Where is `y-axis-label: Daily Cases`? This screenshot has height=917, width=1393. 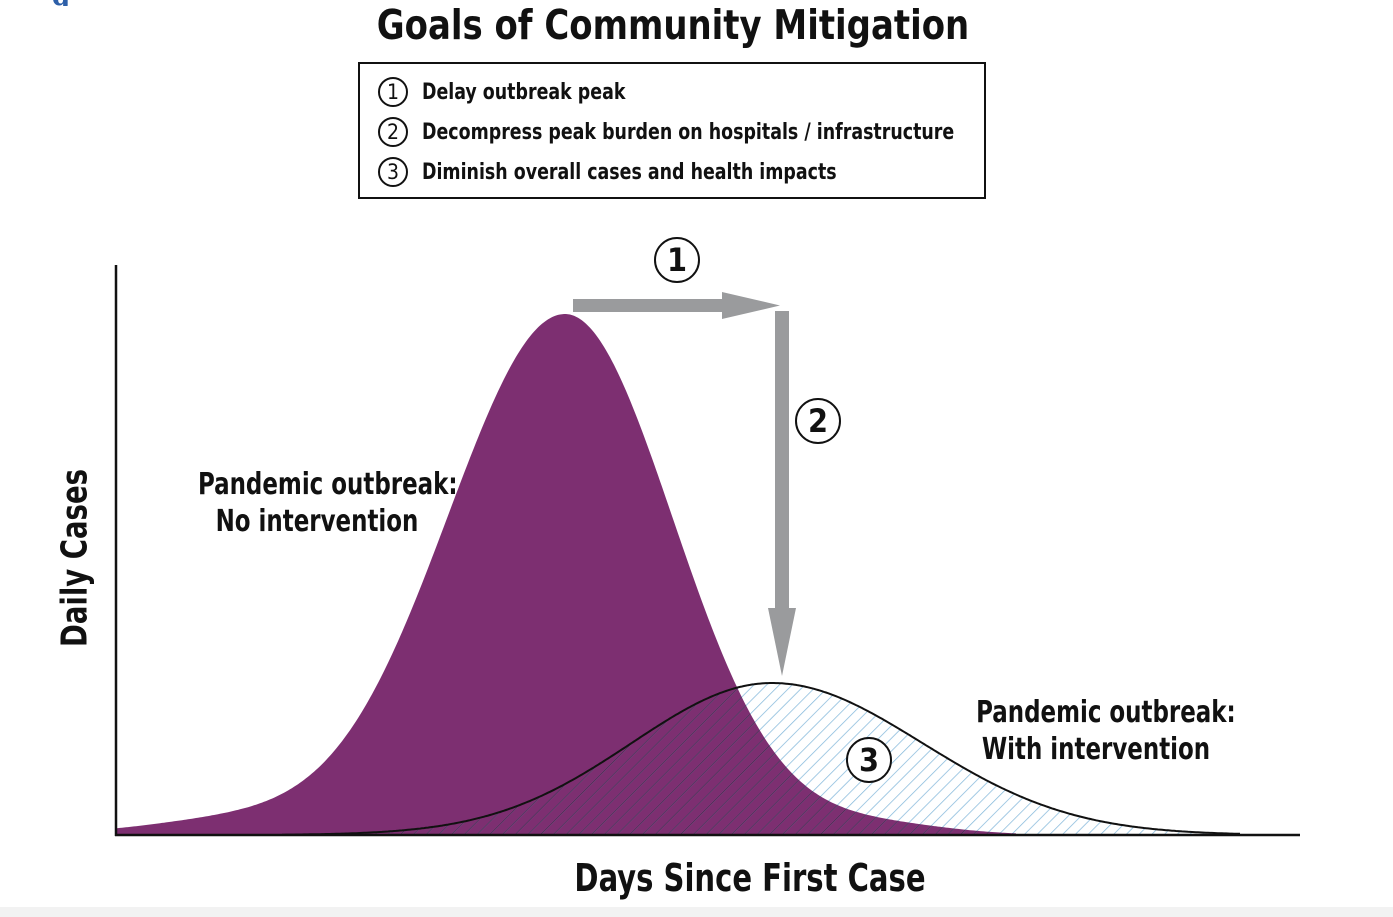
y-axis-label: Daily Cases is located at coordinates (75, 558).